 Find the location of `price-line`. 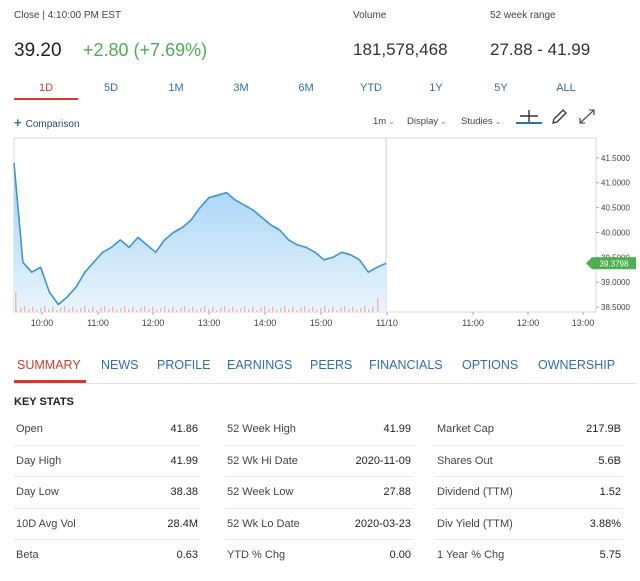

price-line is located at coordinates (200, 234).